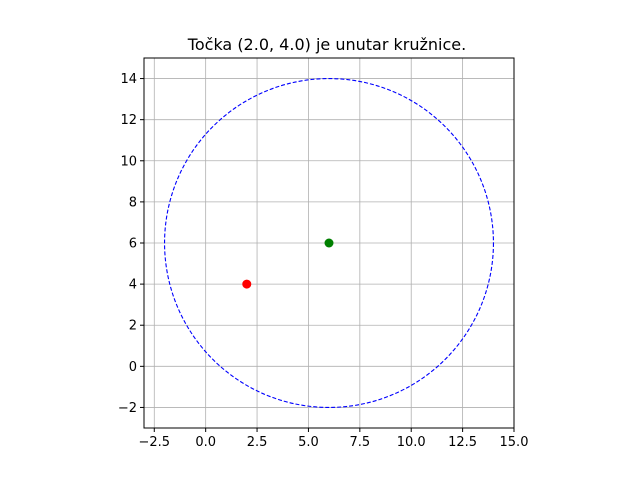 Image resolution: width=640 pixels, height=480 pixels. Describe the element at coordinates (205, 442) in the screenshot. I see `x-tick-label: 0.0` at that location.